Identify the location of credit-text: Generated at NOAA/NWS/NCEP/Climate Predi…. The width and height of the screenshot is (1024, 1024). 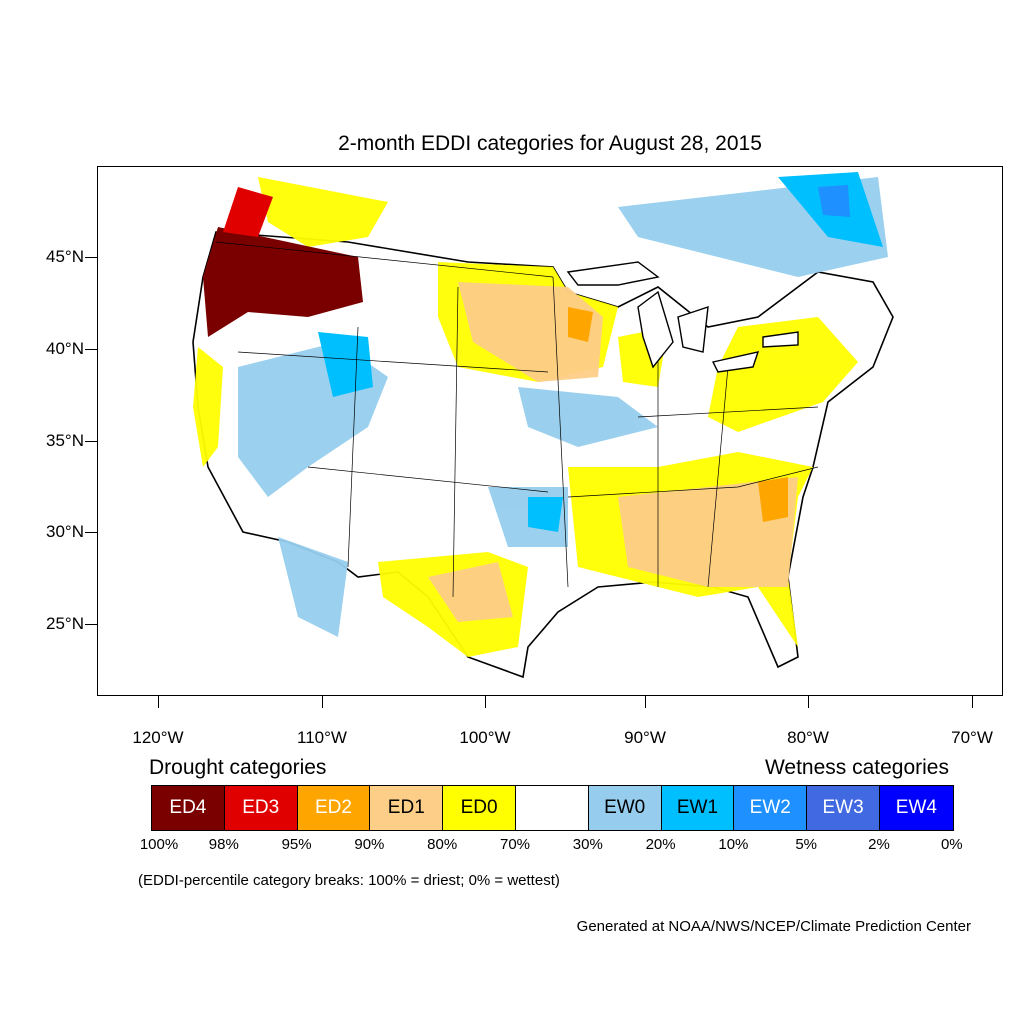
(773, 926).